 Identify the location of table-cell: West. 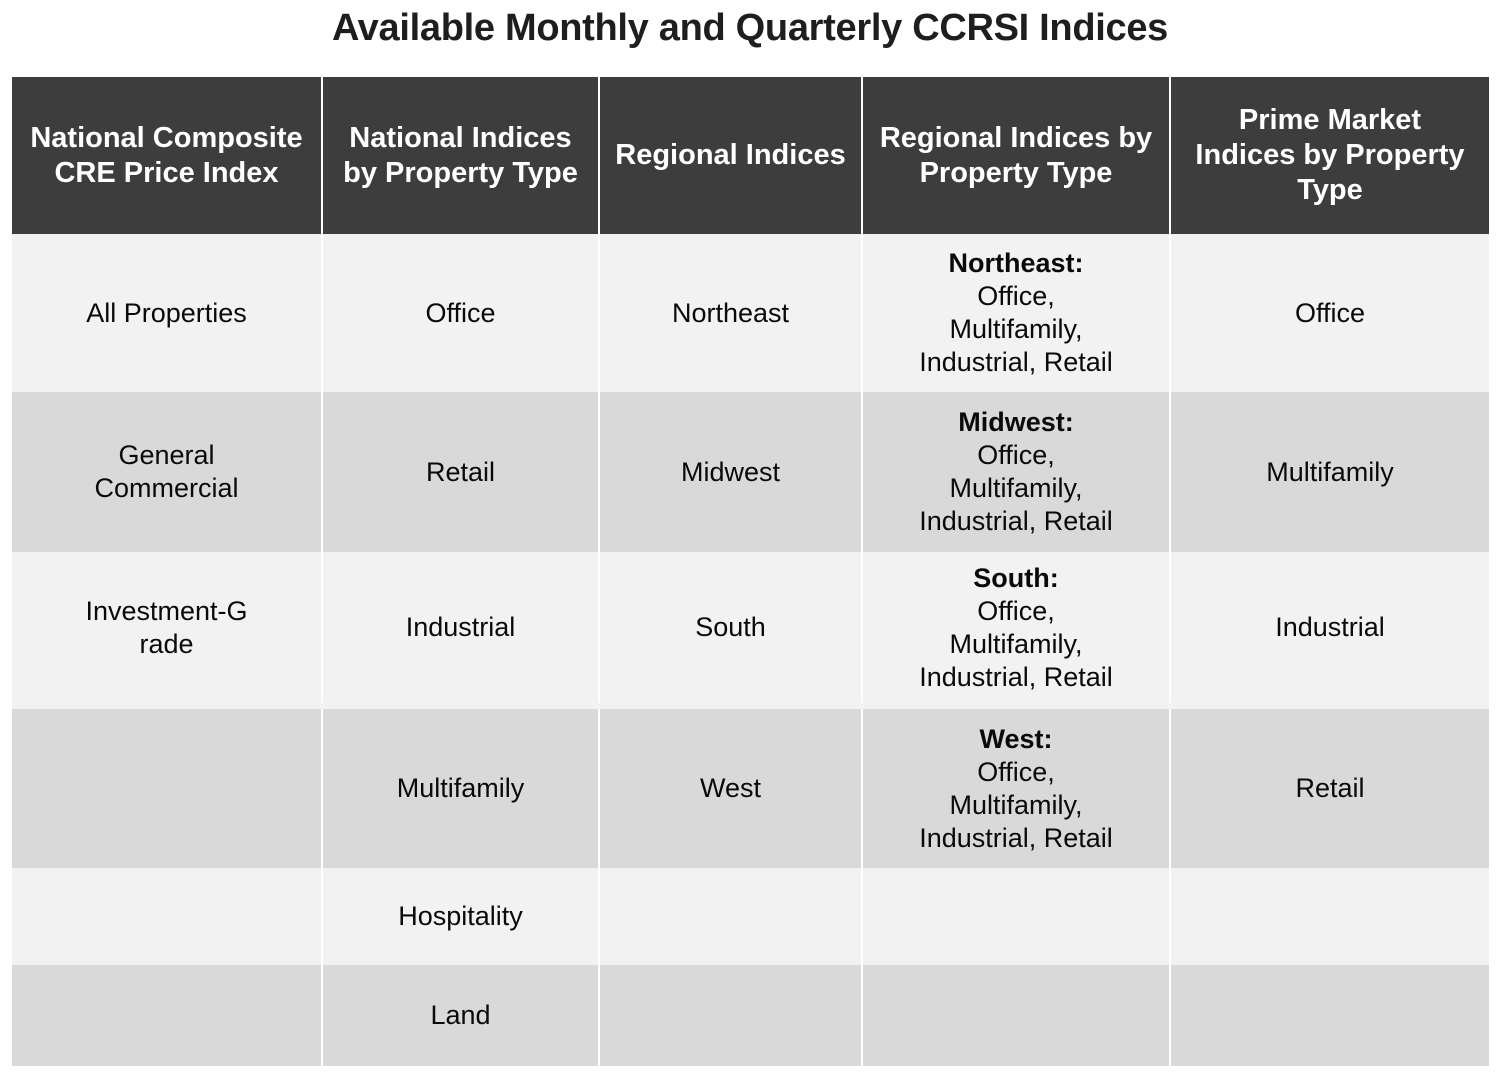
(730, 787).